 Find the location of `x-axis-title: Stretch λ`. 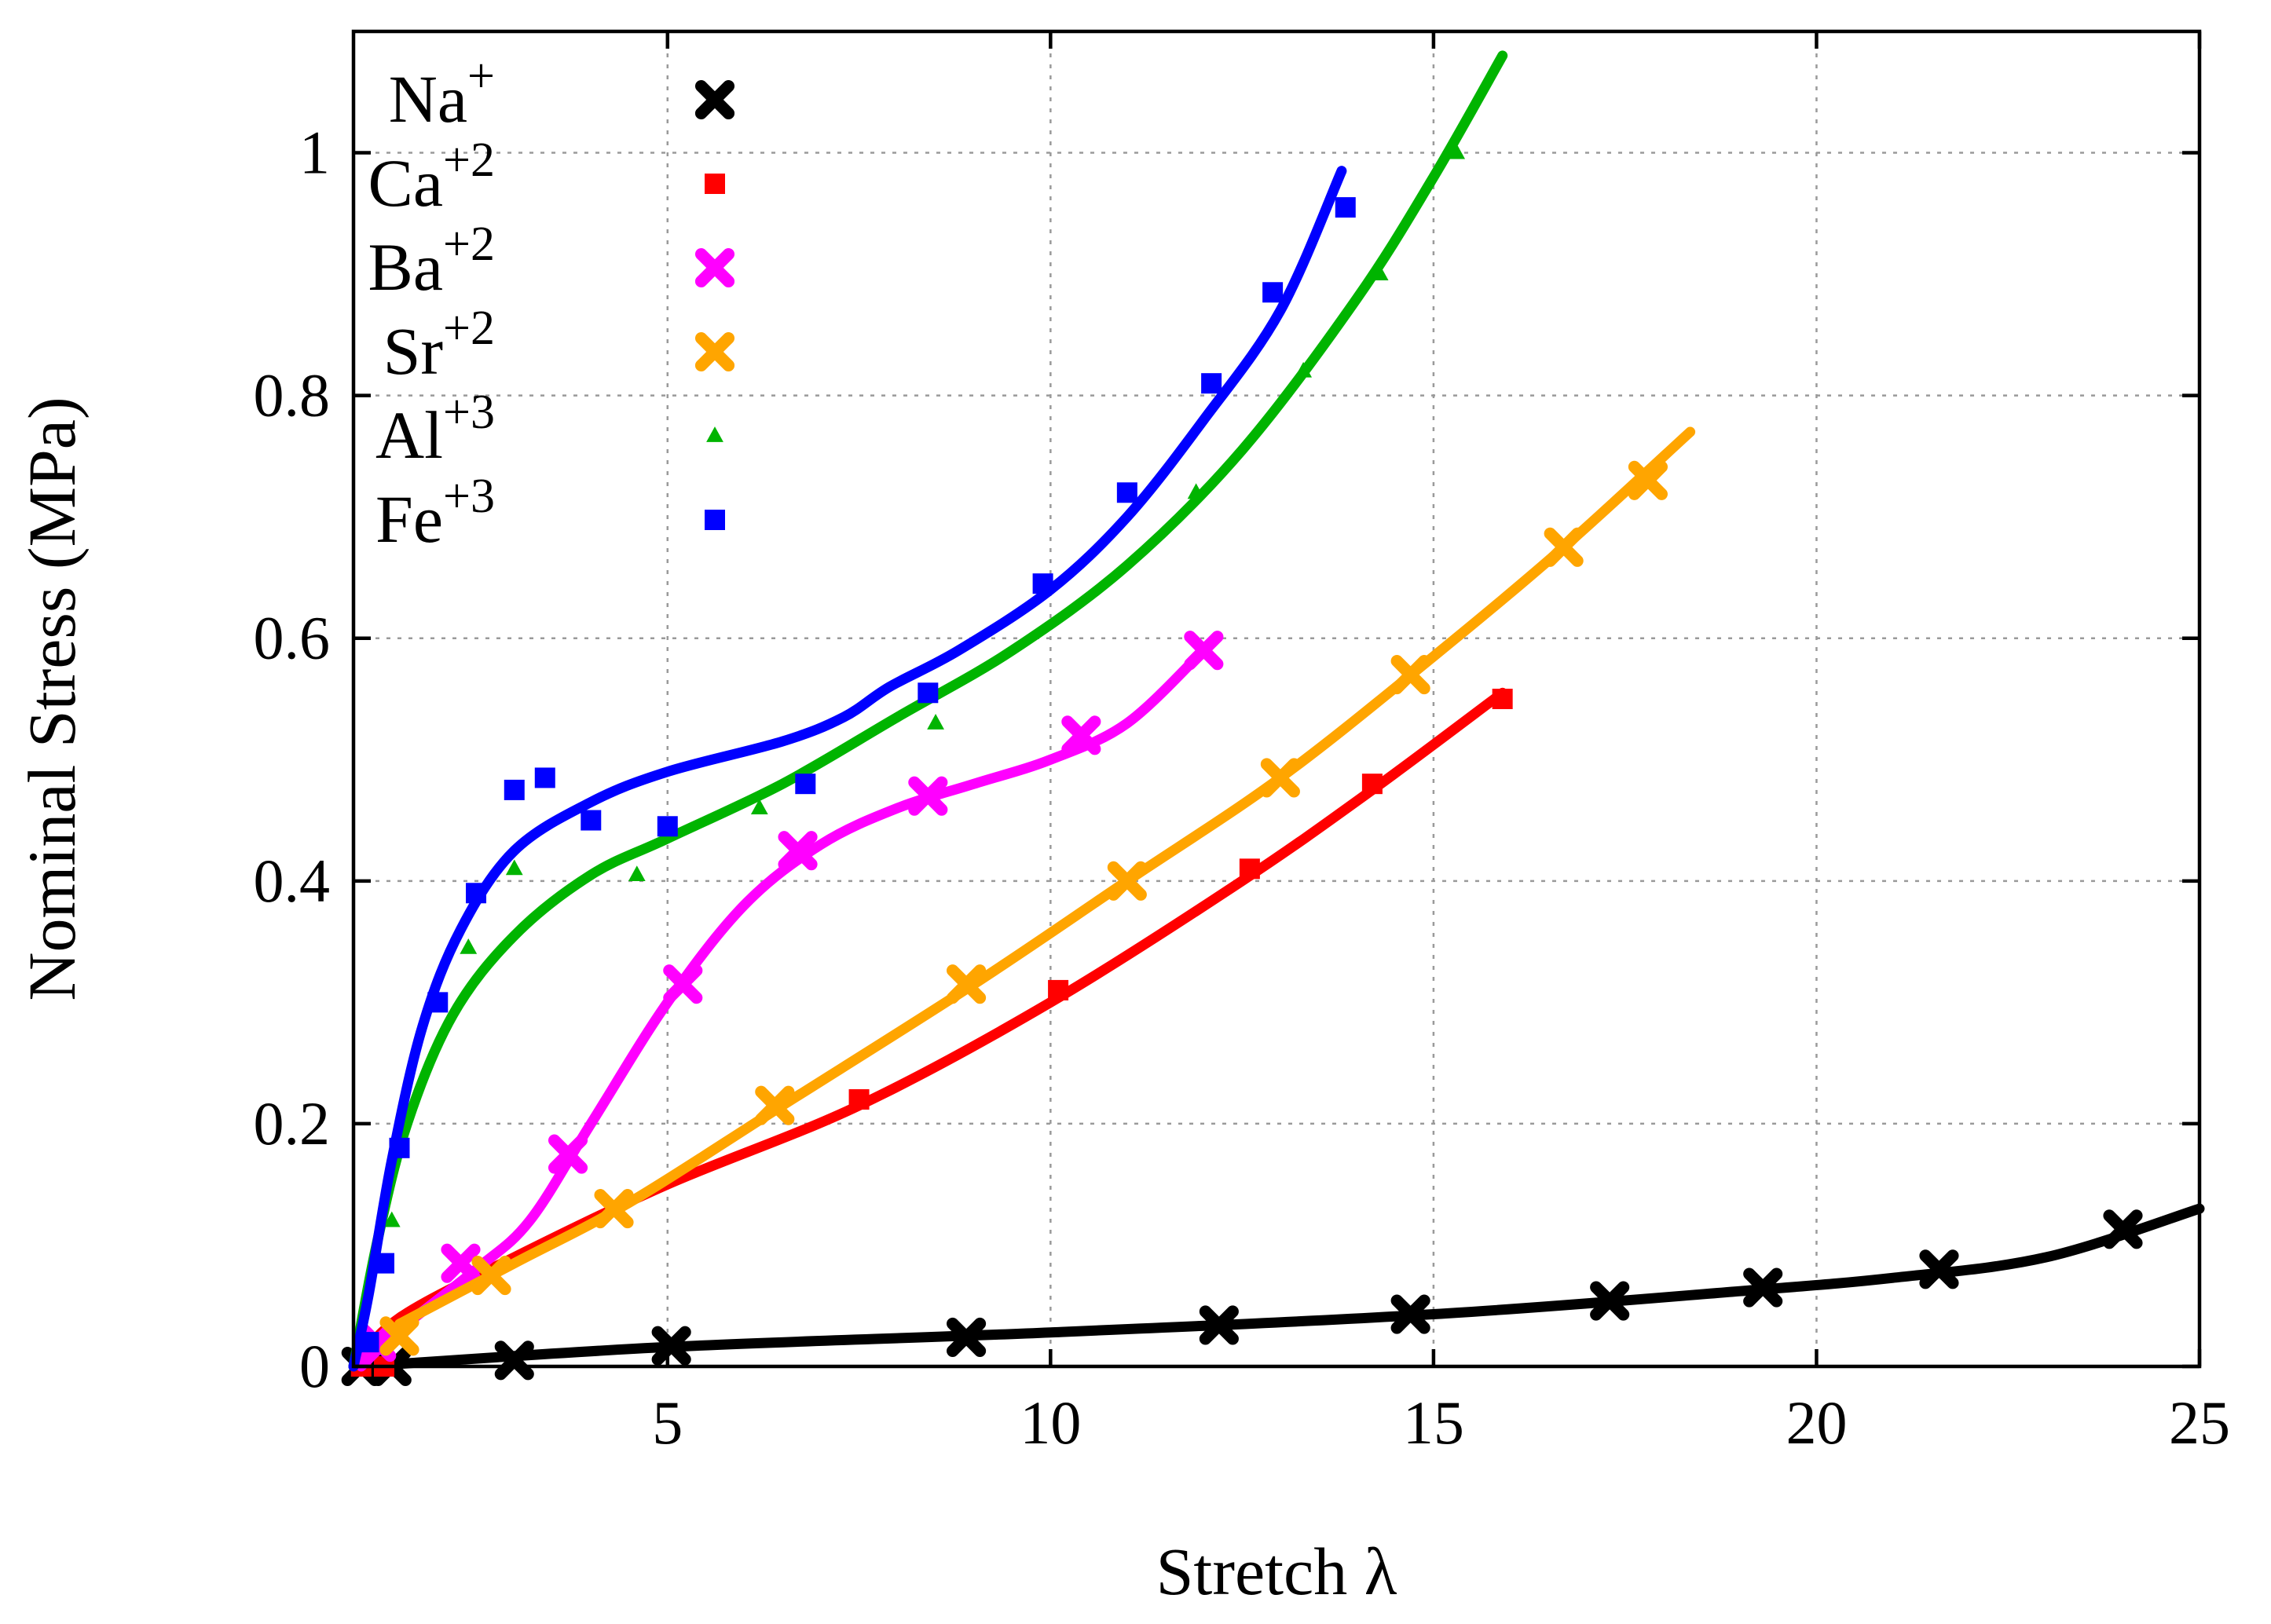

x-axis-title: Stretch λ is located at coordinates (1276, 1571).